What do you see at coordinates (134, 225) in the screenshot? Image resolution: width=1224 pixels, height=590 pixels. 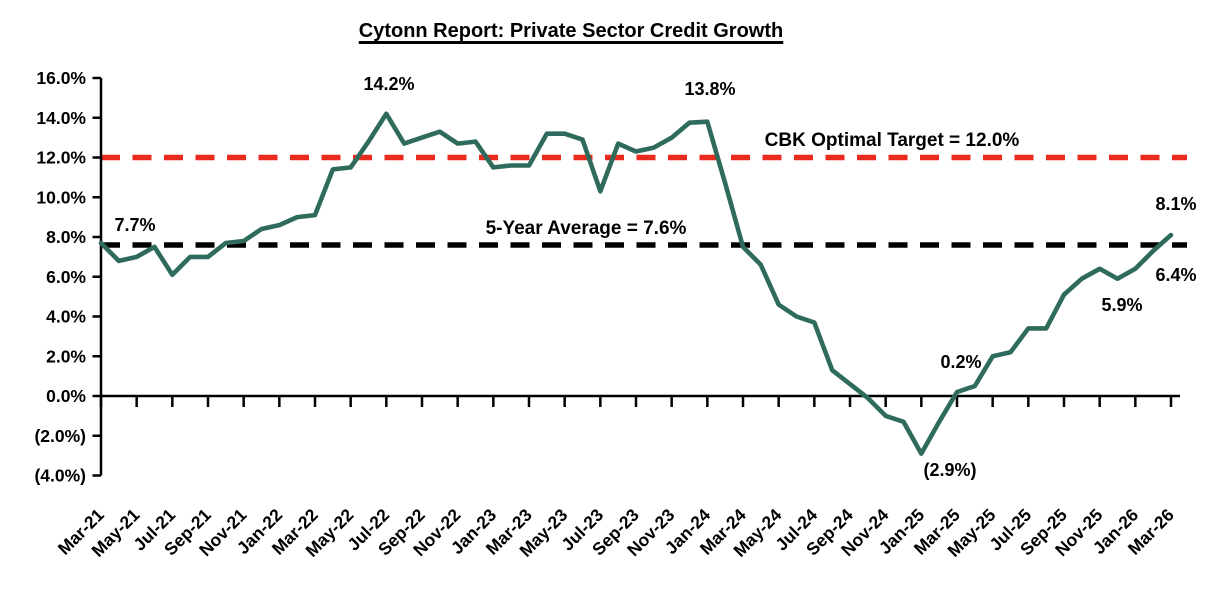 I see `point-label-mar-21: 7.7%` at bounding box center [134, 225].